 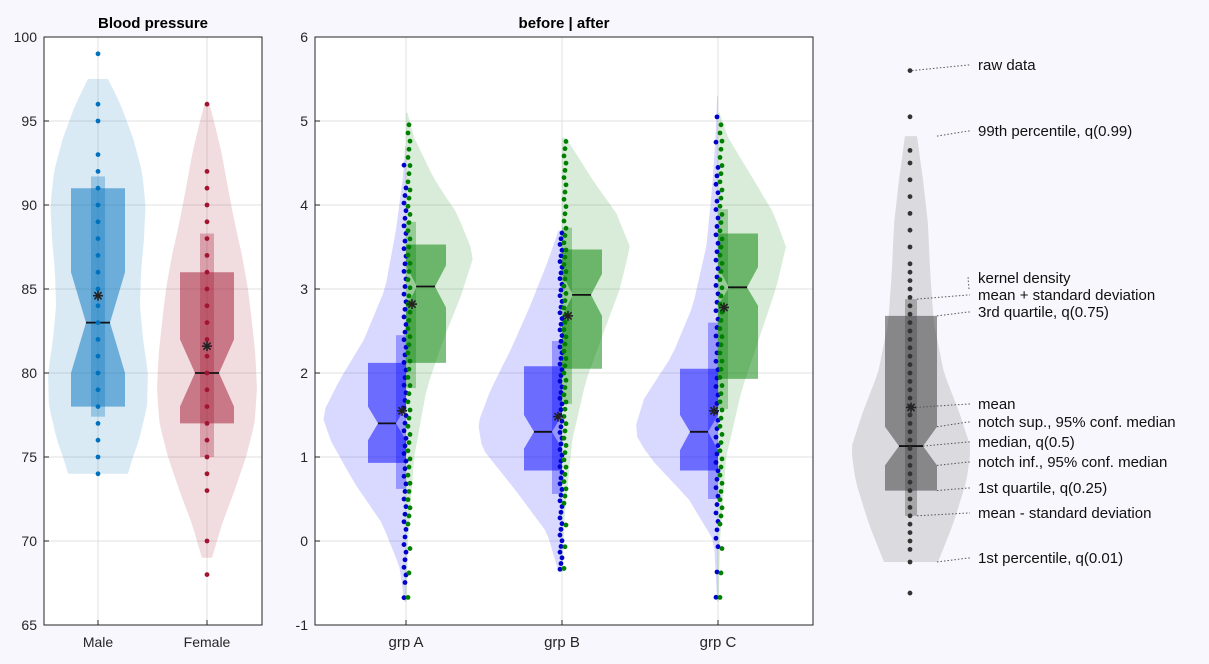 What do you see at coordinates (1007, 65) in the screenshot?
I see `legend-label-raw_data: raw data` at bounding box center [1007, 65].